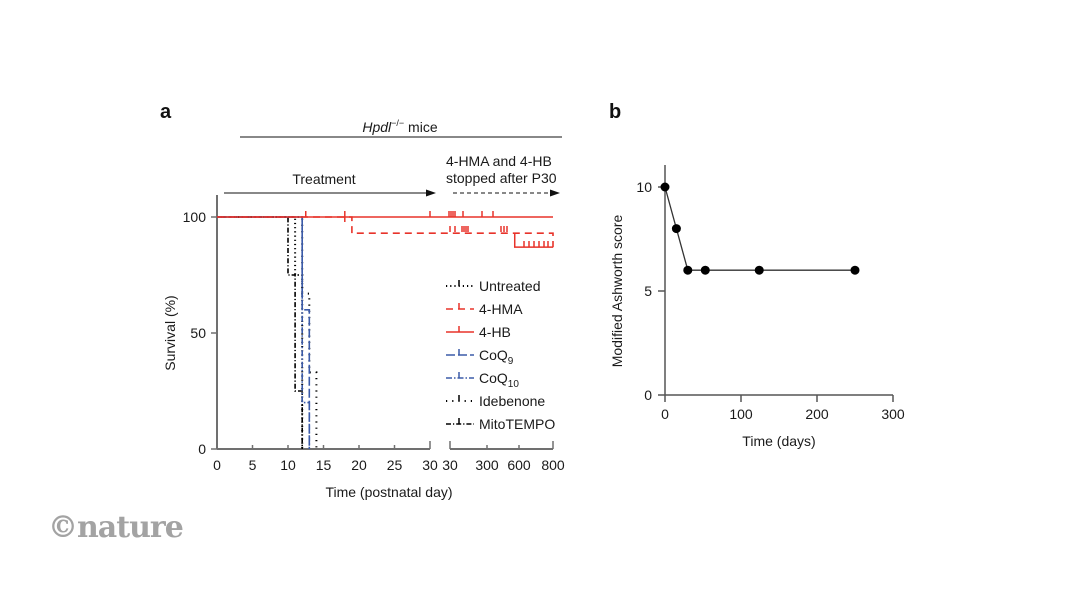 This screenshot has height=600, width=1066. I want to click on x-tick-label: 200, so click(817, 414).